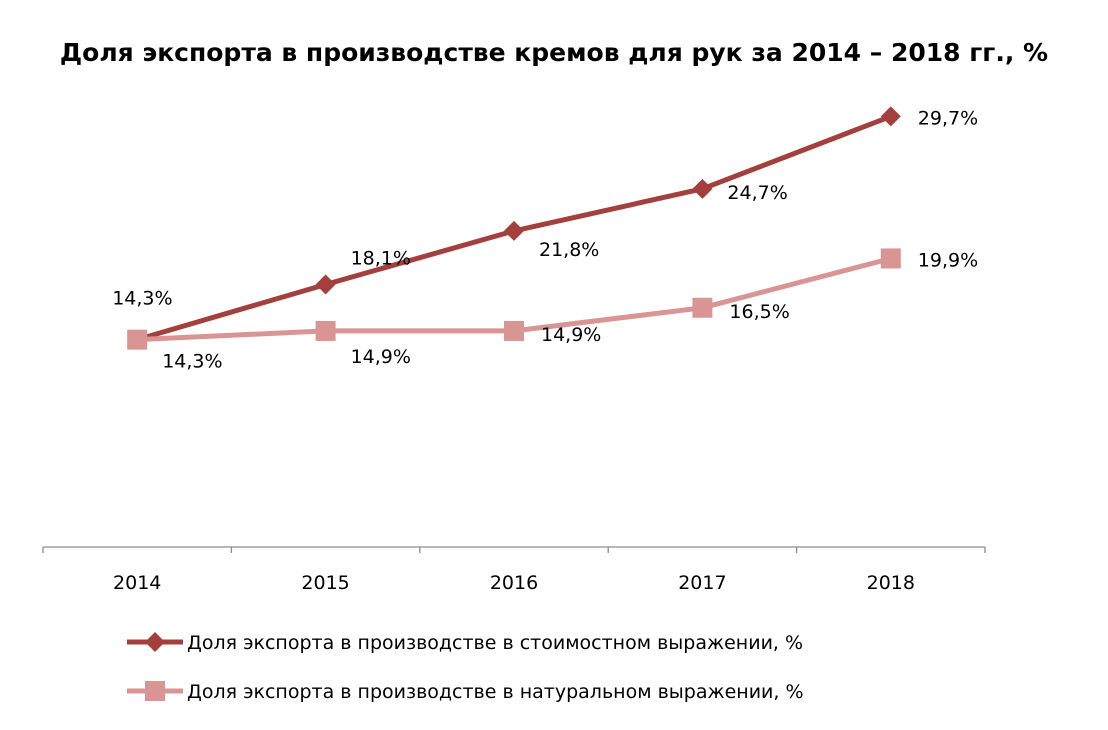 Image resolution: width=1108 pixels, height=730 pixels. I want to click on data-label: 18,1%, so click(381, 259).